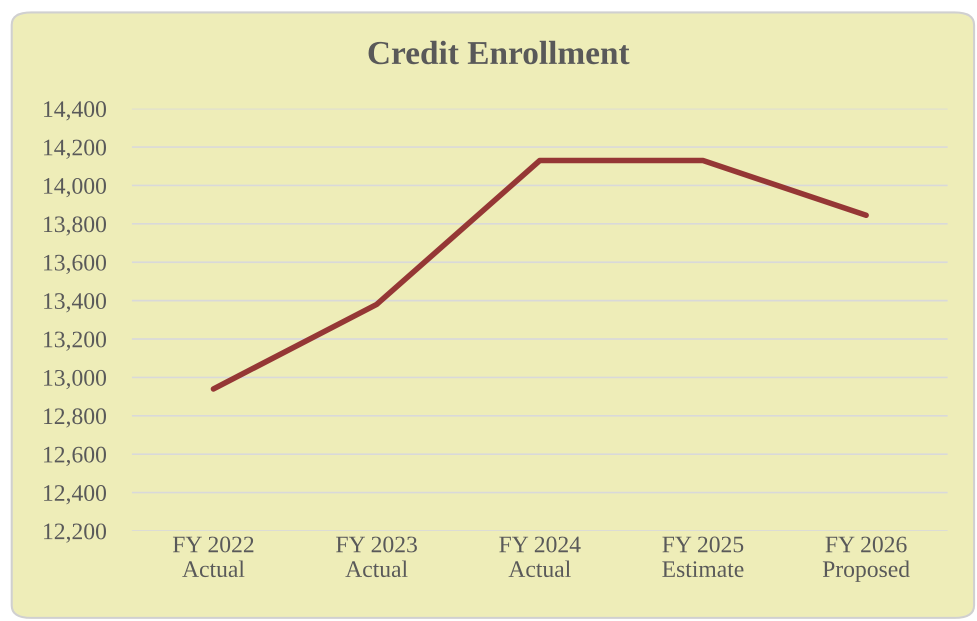 The width and height of the screenshot is (977, 621). I want to click on x-tick-label: FY 2023 Actual, so click(376, 557).